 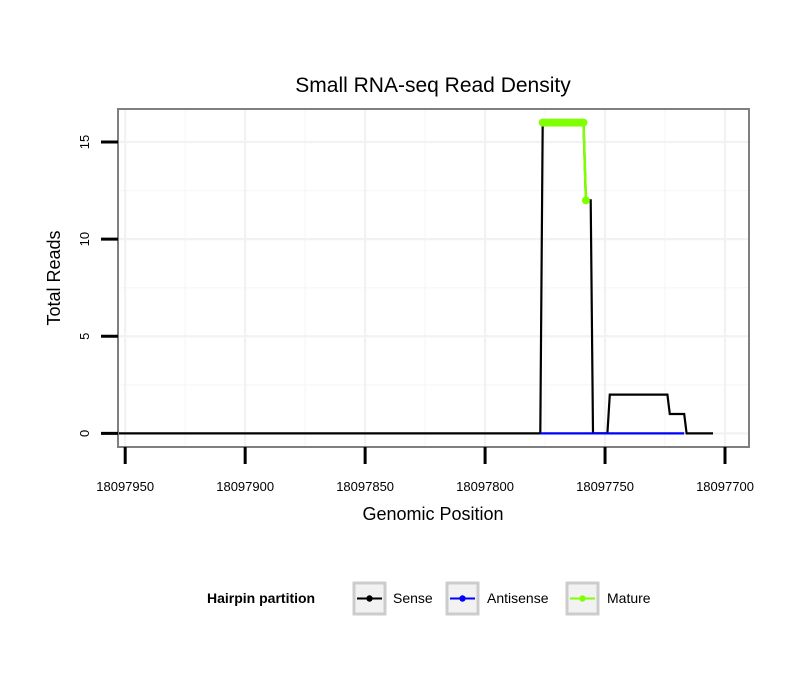 What do you see at coordinates (369, 598) in the screenshot?
I see `legend-key-point-sense` at bounding box center [369, 598].